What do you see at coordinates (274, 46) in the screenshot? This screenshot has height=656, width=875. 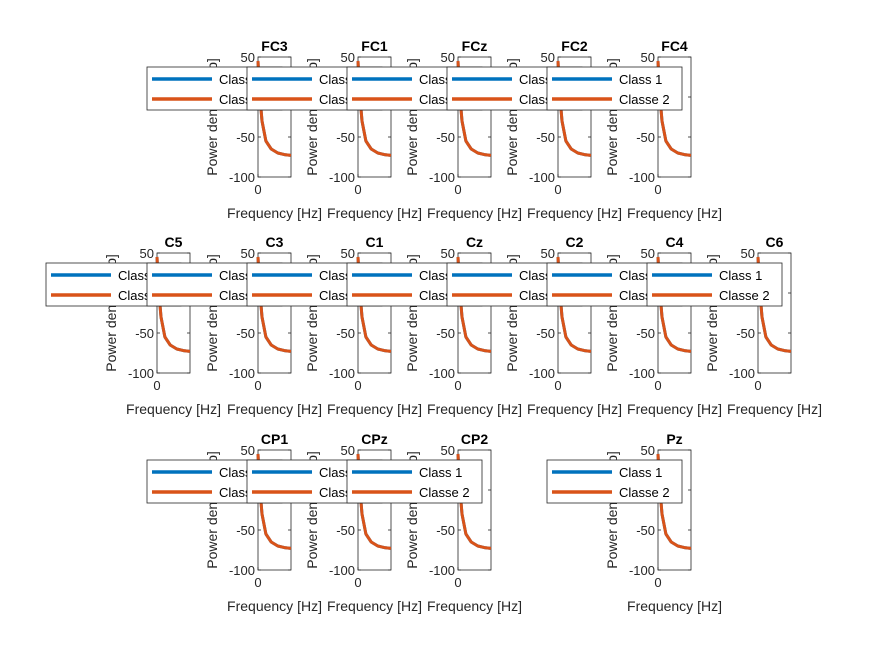 I see `subplot-title: FC3` at bounding box center [274, 46].